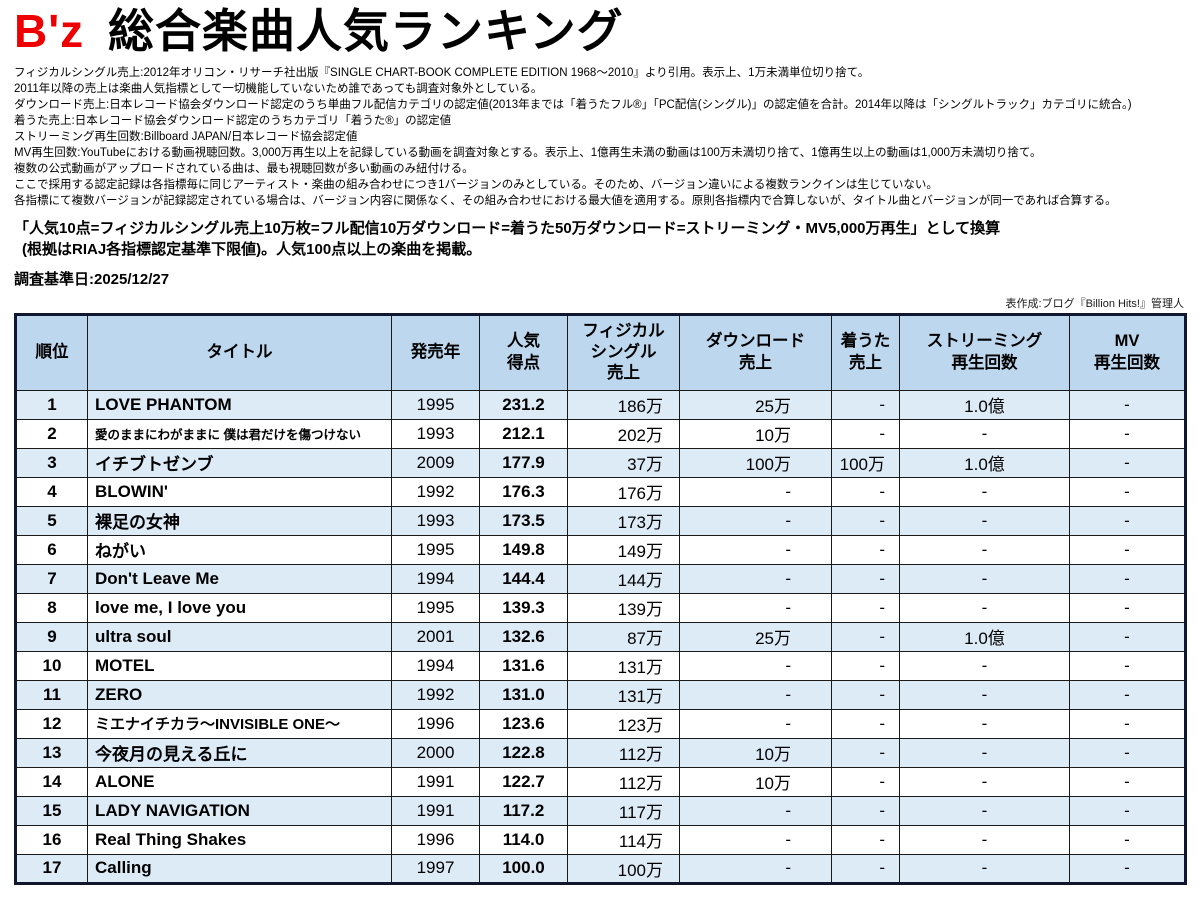  Describe the element at coordinates (600, 549) in the screenshot. I see `table-row: 6 ねがい 1995 149.8 149万 - - - -` at that location.